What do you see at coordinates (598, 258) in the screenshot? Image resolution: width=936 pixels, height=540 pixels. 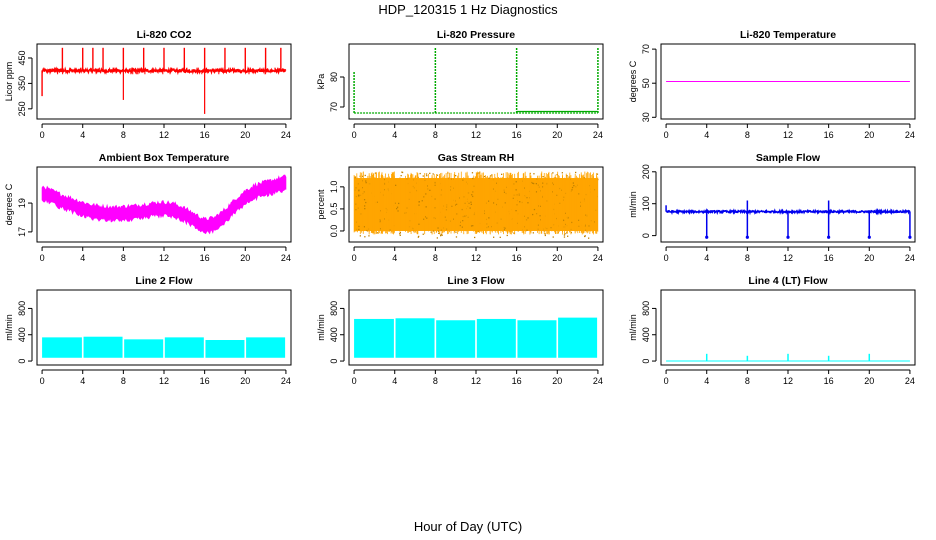 I see `x-tick-label: 24` at bounding box center [598, 258].